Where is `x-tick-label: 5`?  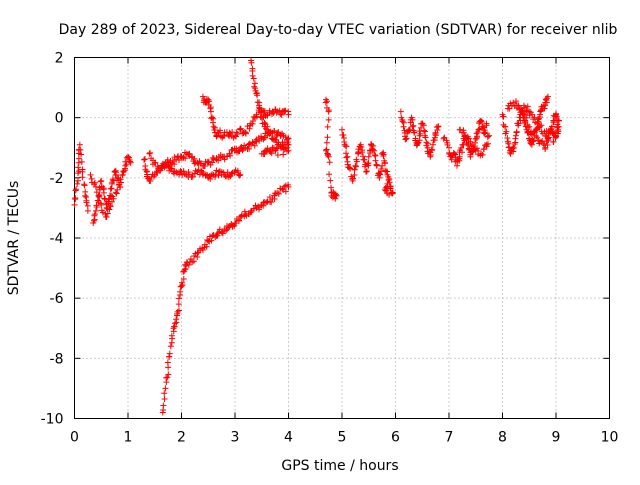 x-tick-label: 5 is located at coordinates (342, 438).